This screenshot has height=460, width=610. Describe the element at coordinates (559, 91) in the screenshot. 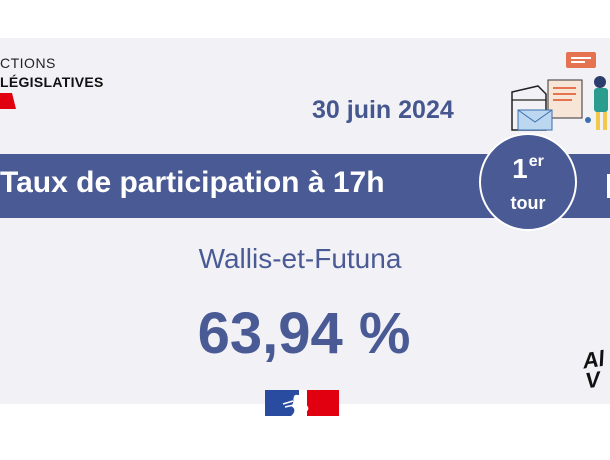

I see `ballot-box-illustration-icon` at that location.